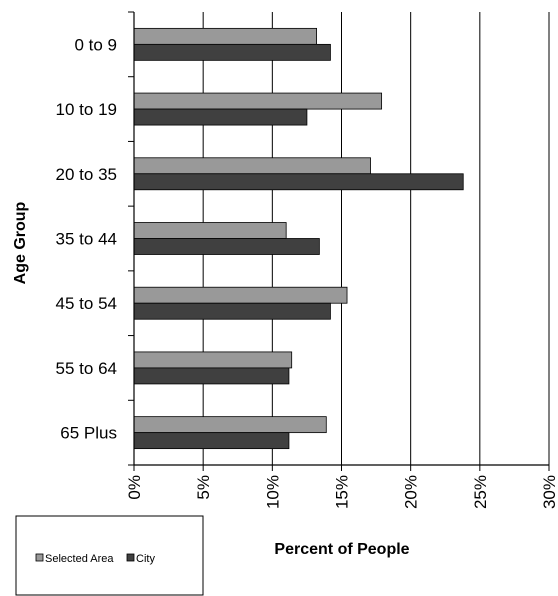  What do you see at coordinates (211, 441) in the screenshot?
I see `bar-city-65-plus` at bounding box center [211, 441].